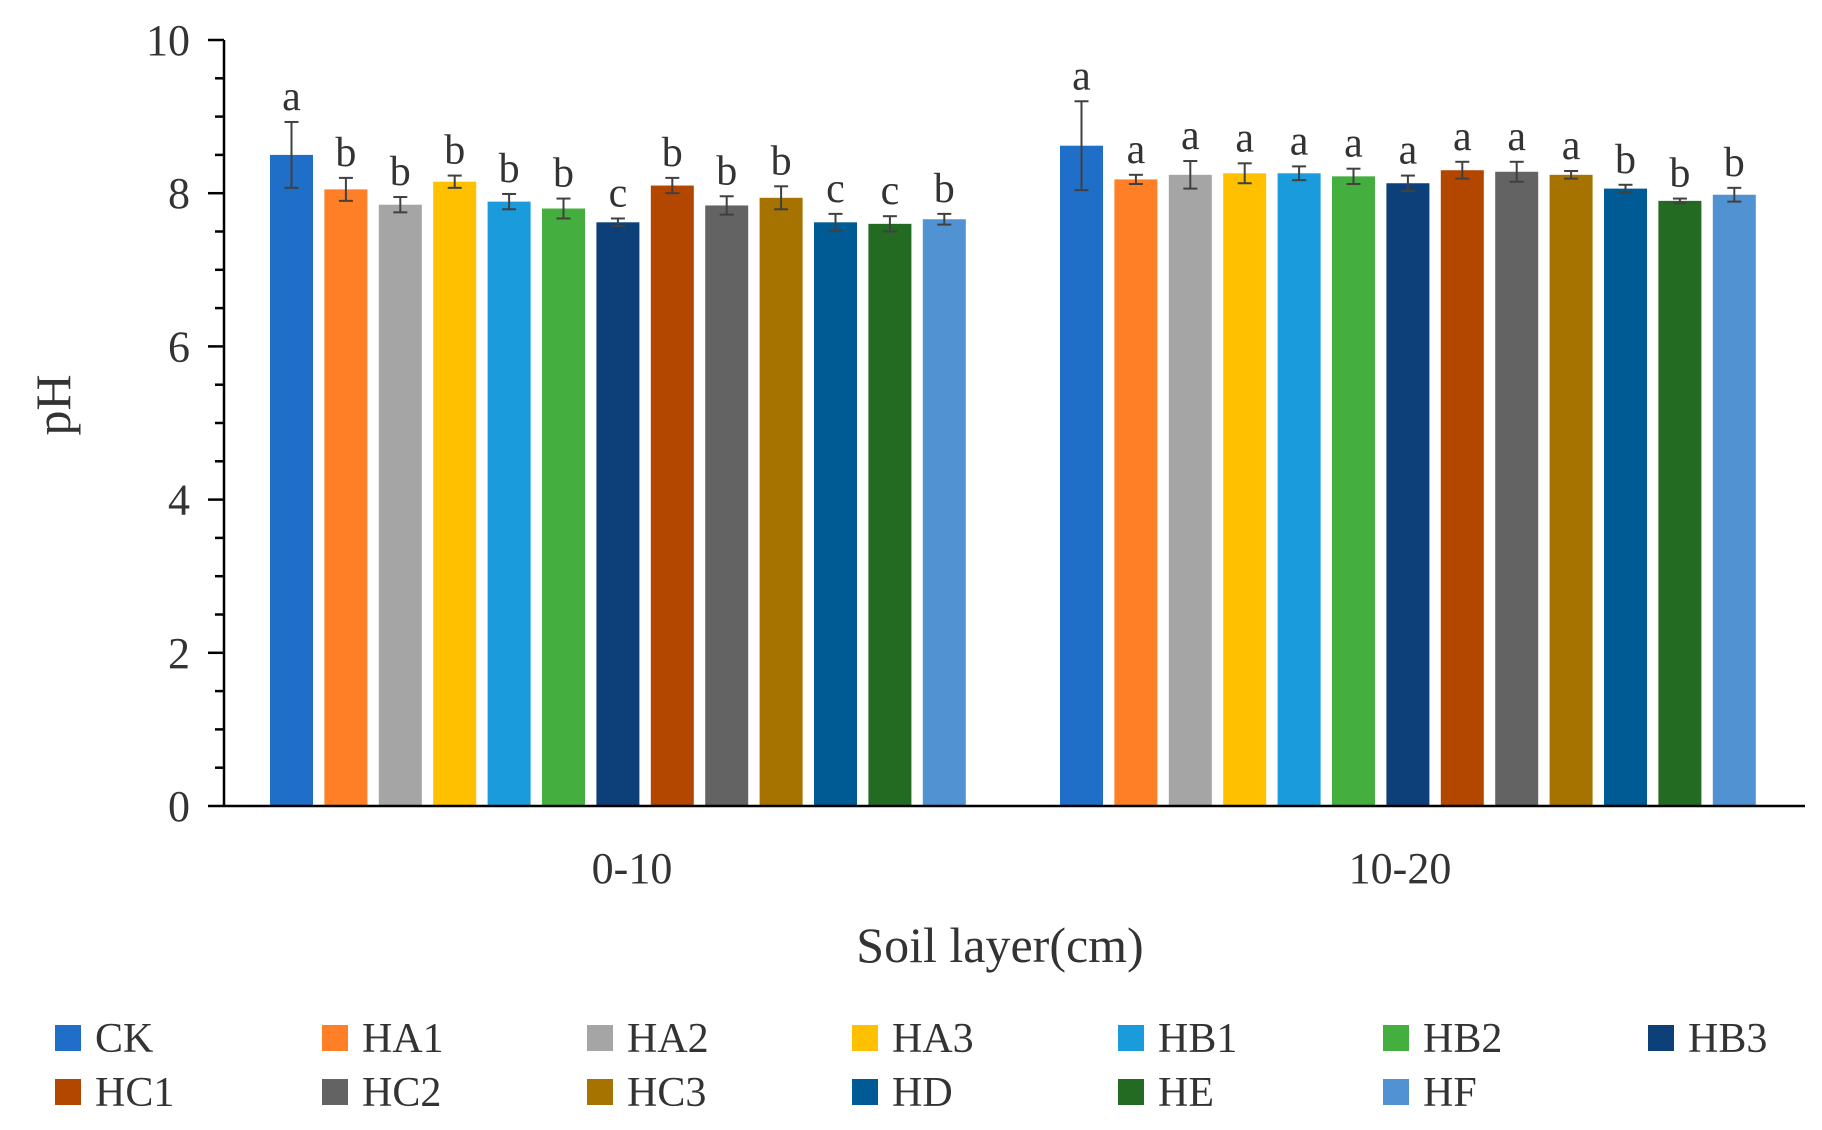 This screenshot has width=1822, height=1130. I want to click on legend-label: CK, so click(124, 1039).